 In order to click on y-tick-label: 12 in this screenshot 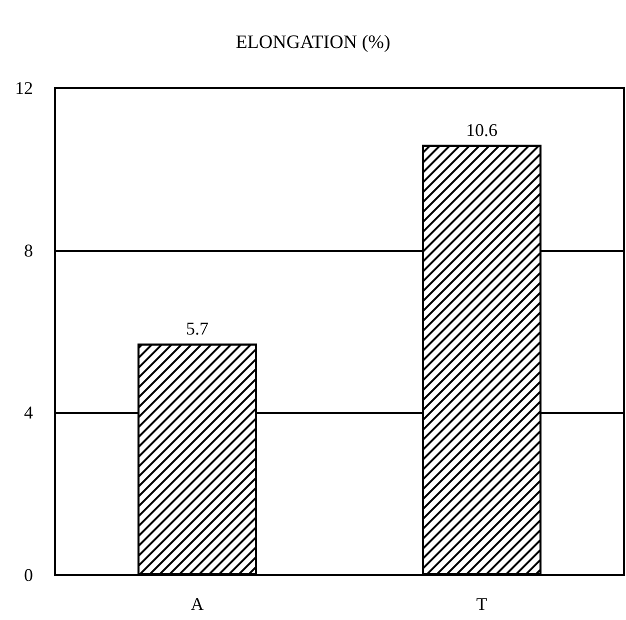, I will do `click(24, 88)`.